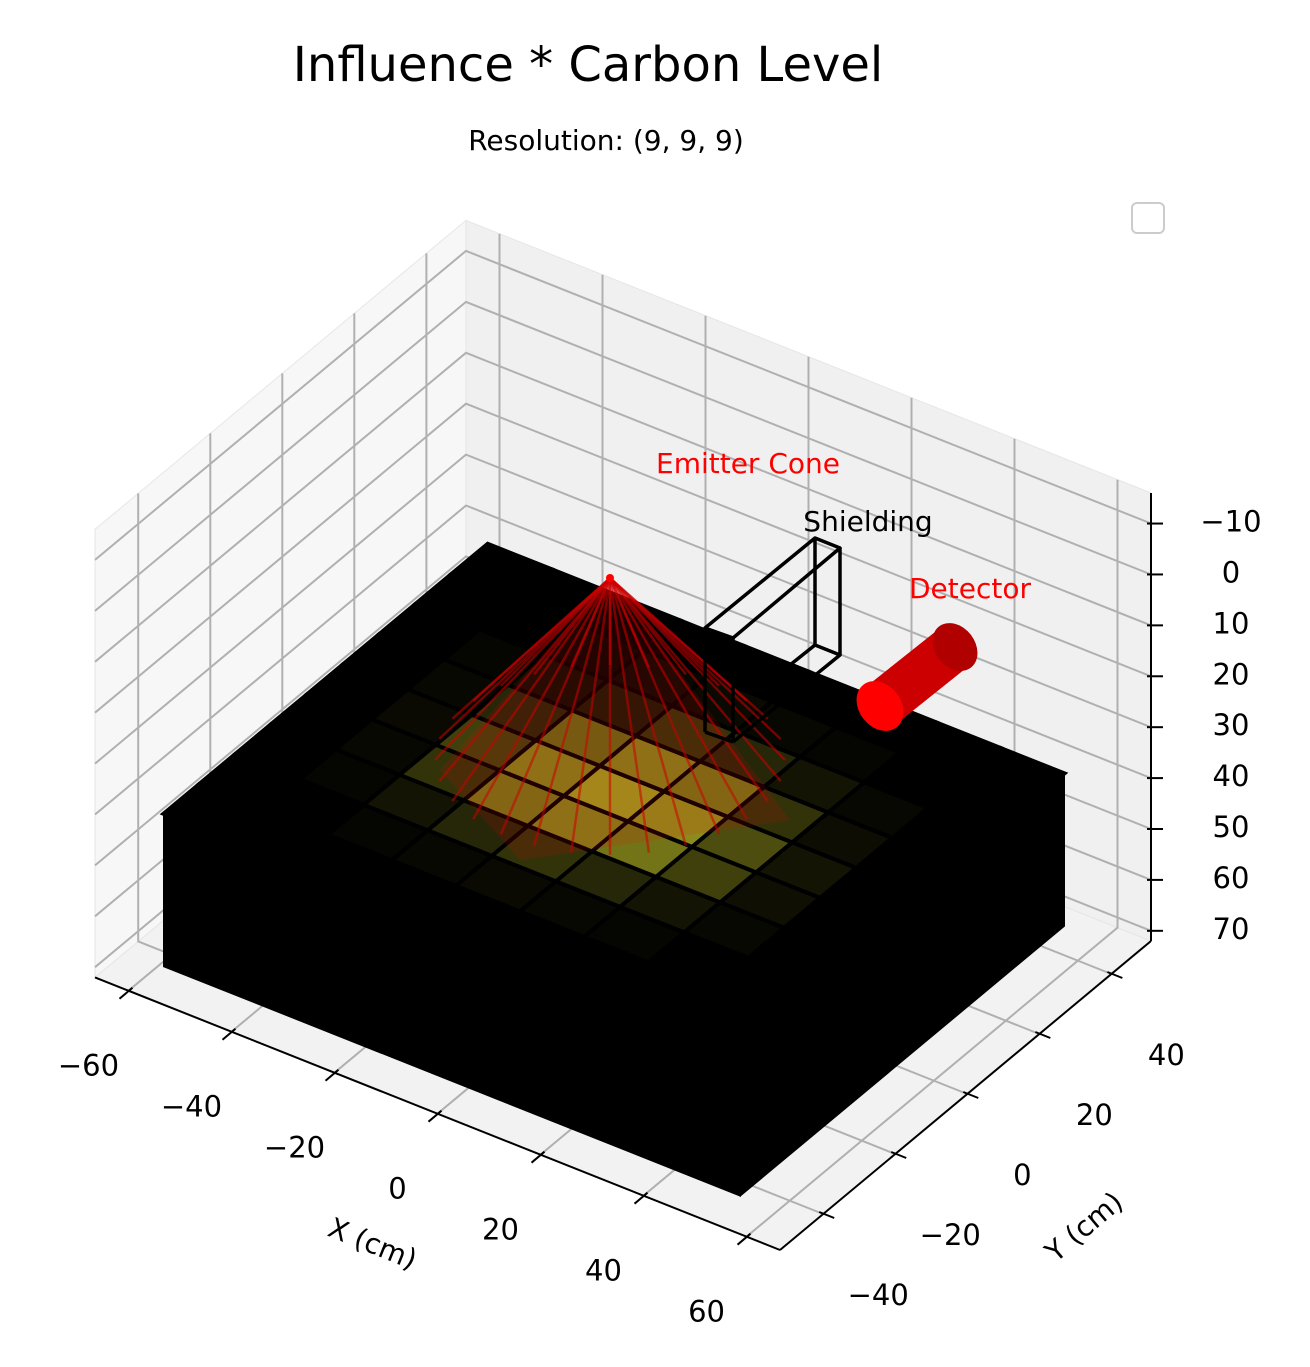 Image resolution: width=1310 pixels, height=1367 pixels. I want to click on annotation: Emitter Cone, so click(748, 463).